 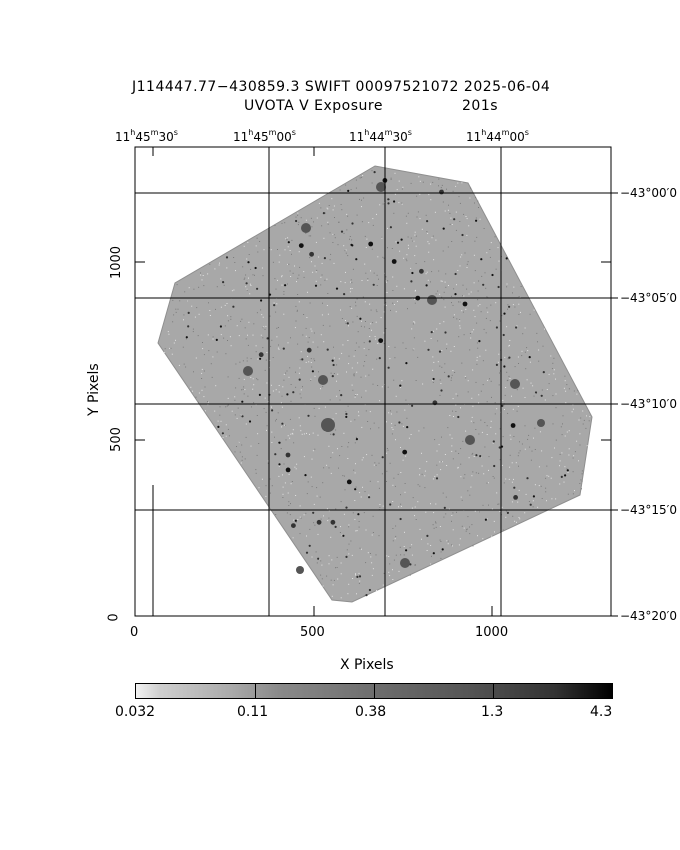 I want to click on colorbar-label-4: 1.3, so click(x=492, y=712).